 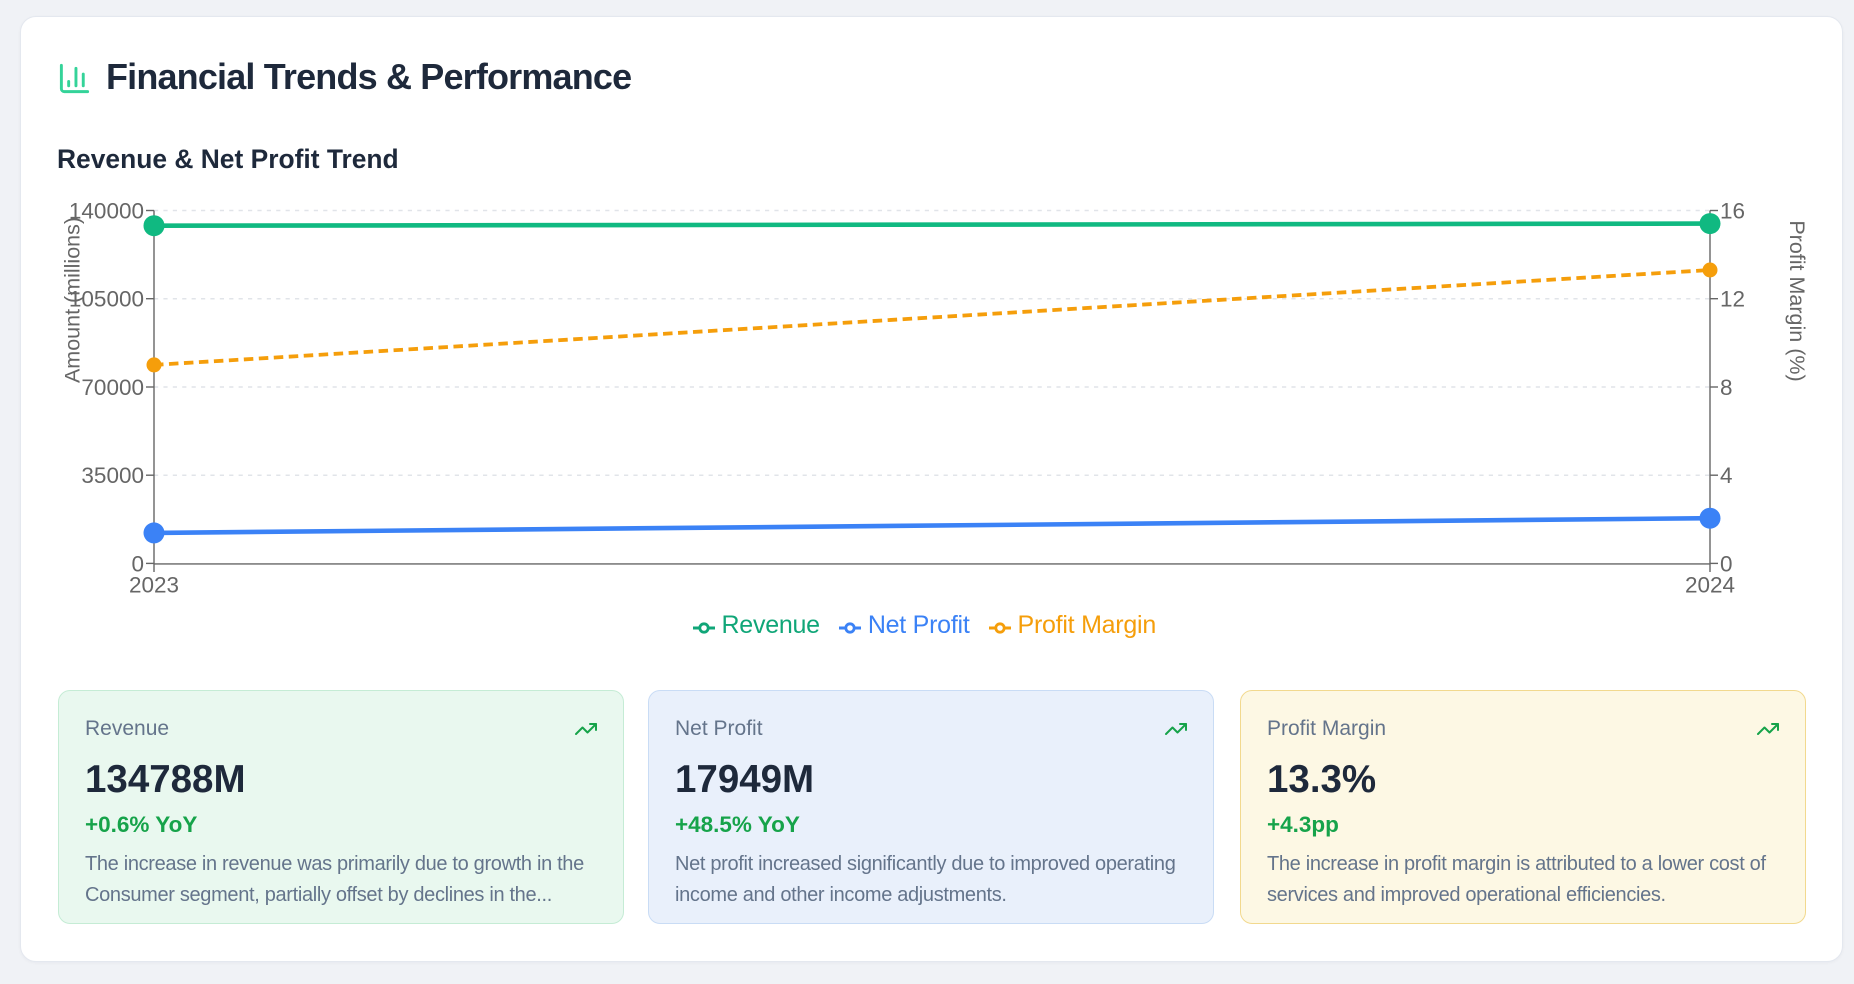 What do you see at coordinates (1726, 475) in the screenshot?
I see `svg-text: 4` at bounding box center [1726, 475].